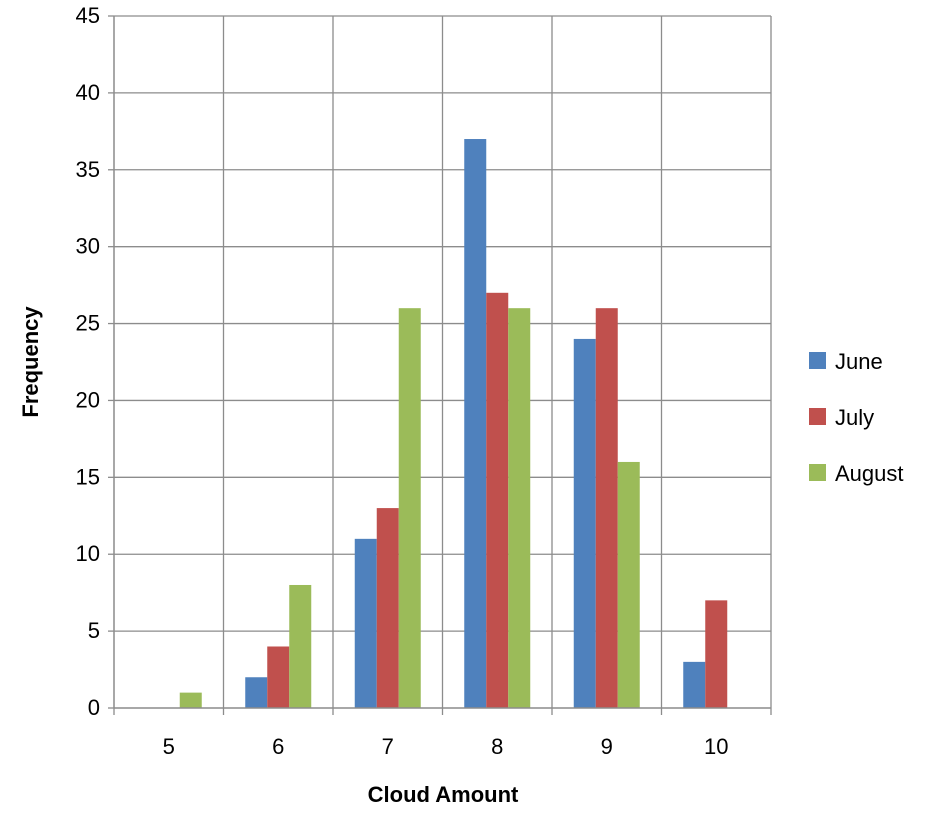 The image size is (933, 816). I want to click on y-tick-label: 30, so click(88, 246).